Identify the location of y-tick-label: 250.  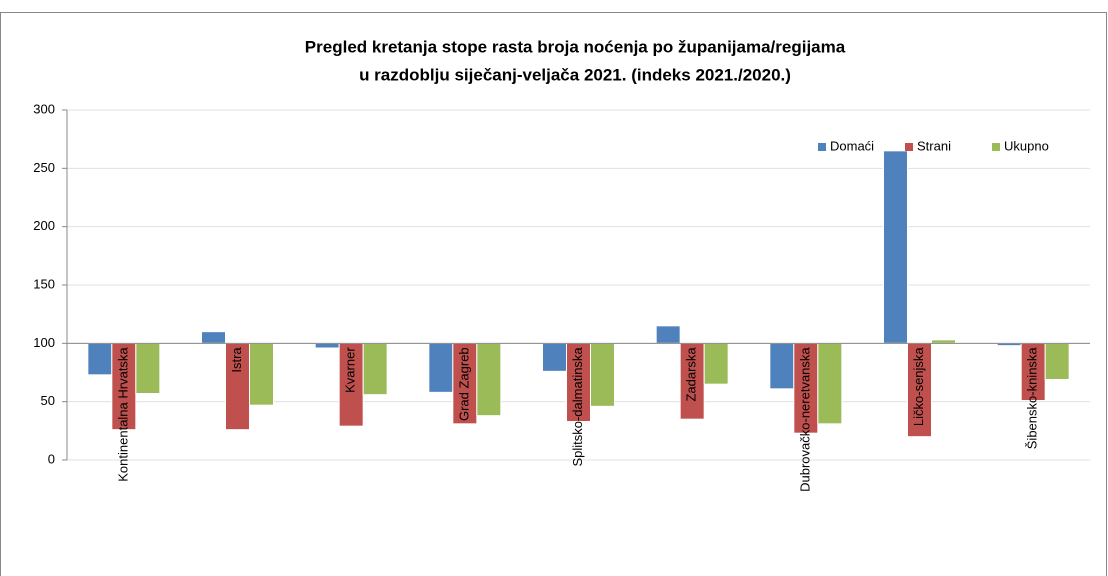
(44, 167).